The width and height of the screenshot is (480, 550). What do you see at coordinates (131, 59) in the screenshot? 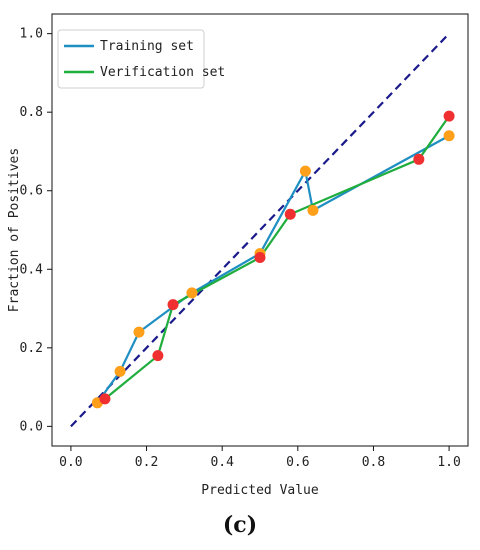
I see `legend-box` at bounding box center [131, 59].